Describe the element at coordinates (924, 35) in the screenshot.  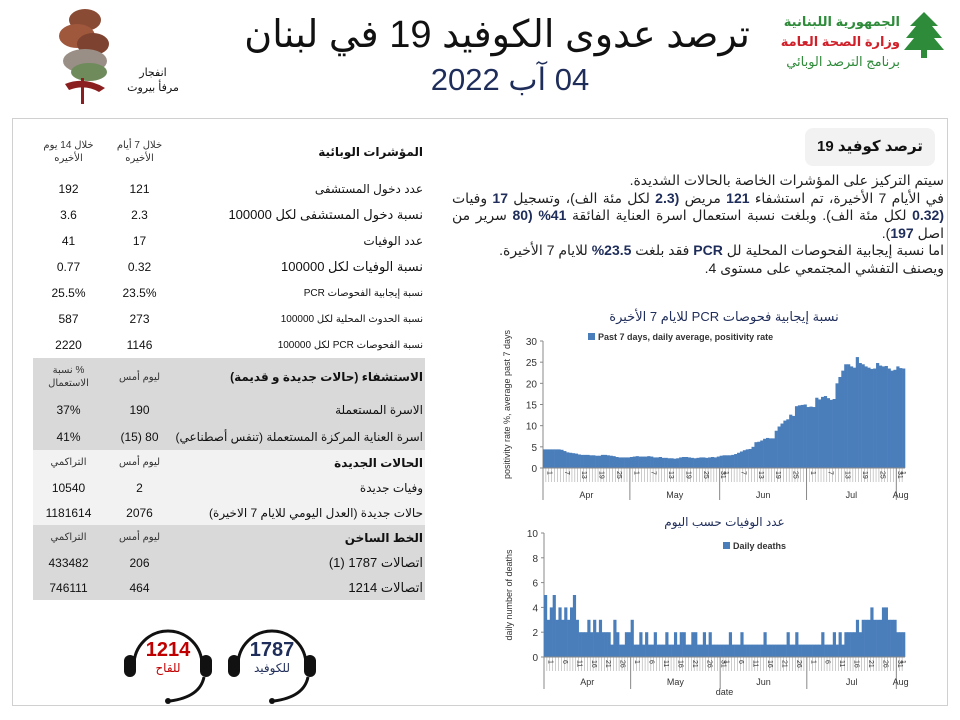
I see `cedar-icon` at that location.